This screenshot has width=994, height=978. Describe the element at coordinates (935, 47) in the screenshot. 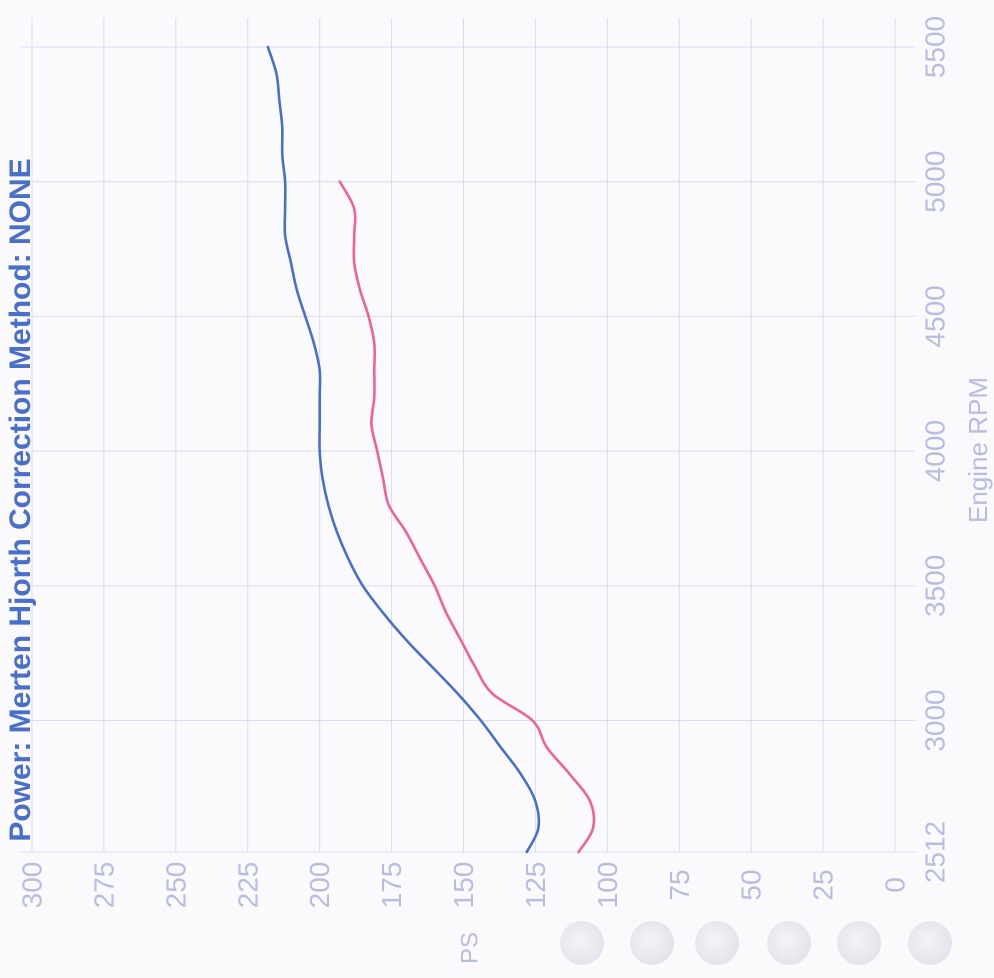

I see `x-tick-label: 5500` at that location.